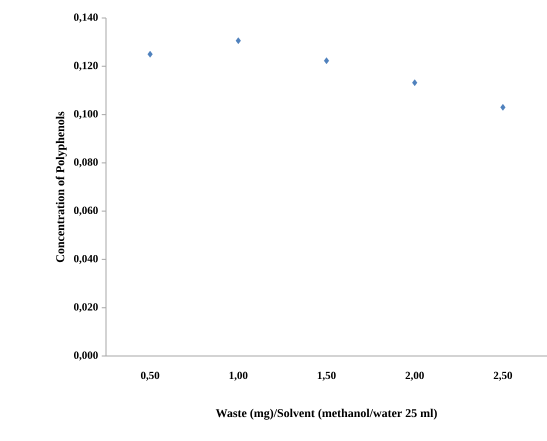 This screenshot has width=547, height=441. I want to click on y-tick-label: 0,140, so click(86, 18).